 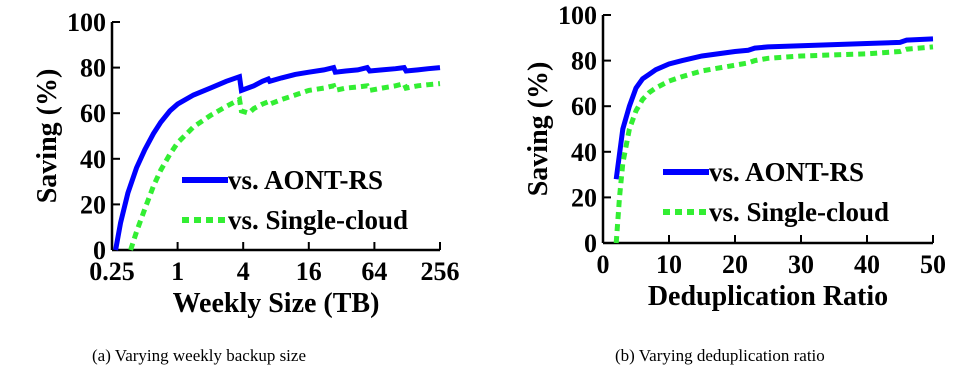 What do you see at coordinates (773, 108) in the screenshot?
I see `chart-b-series-line-aont-rs` at bounding box center [773, 108].